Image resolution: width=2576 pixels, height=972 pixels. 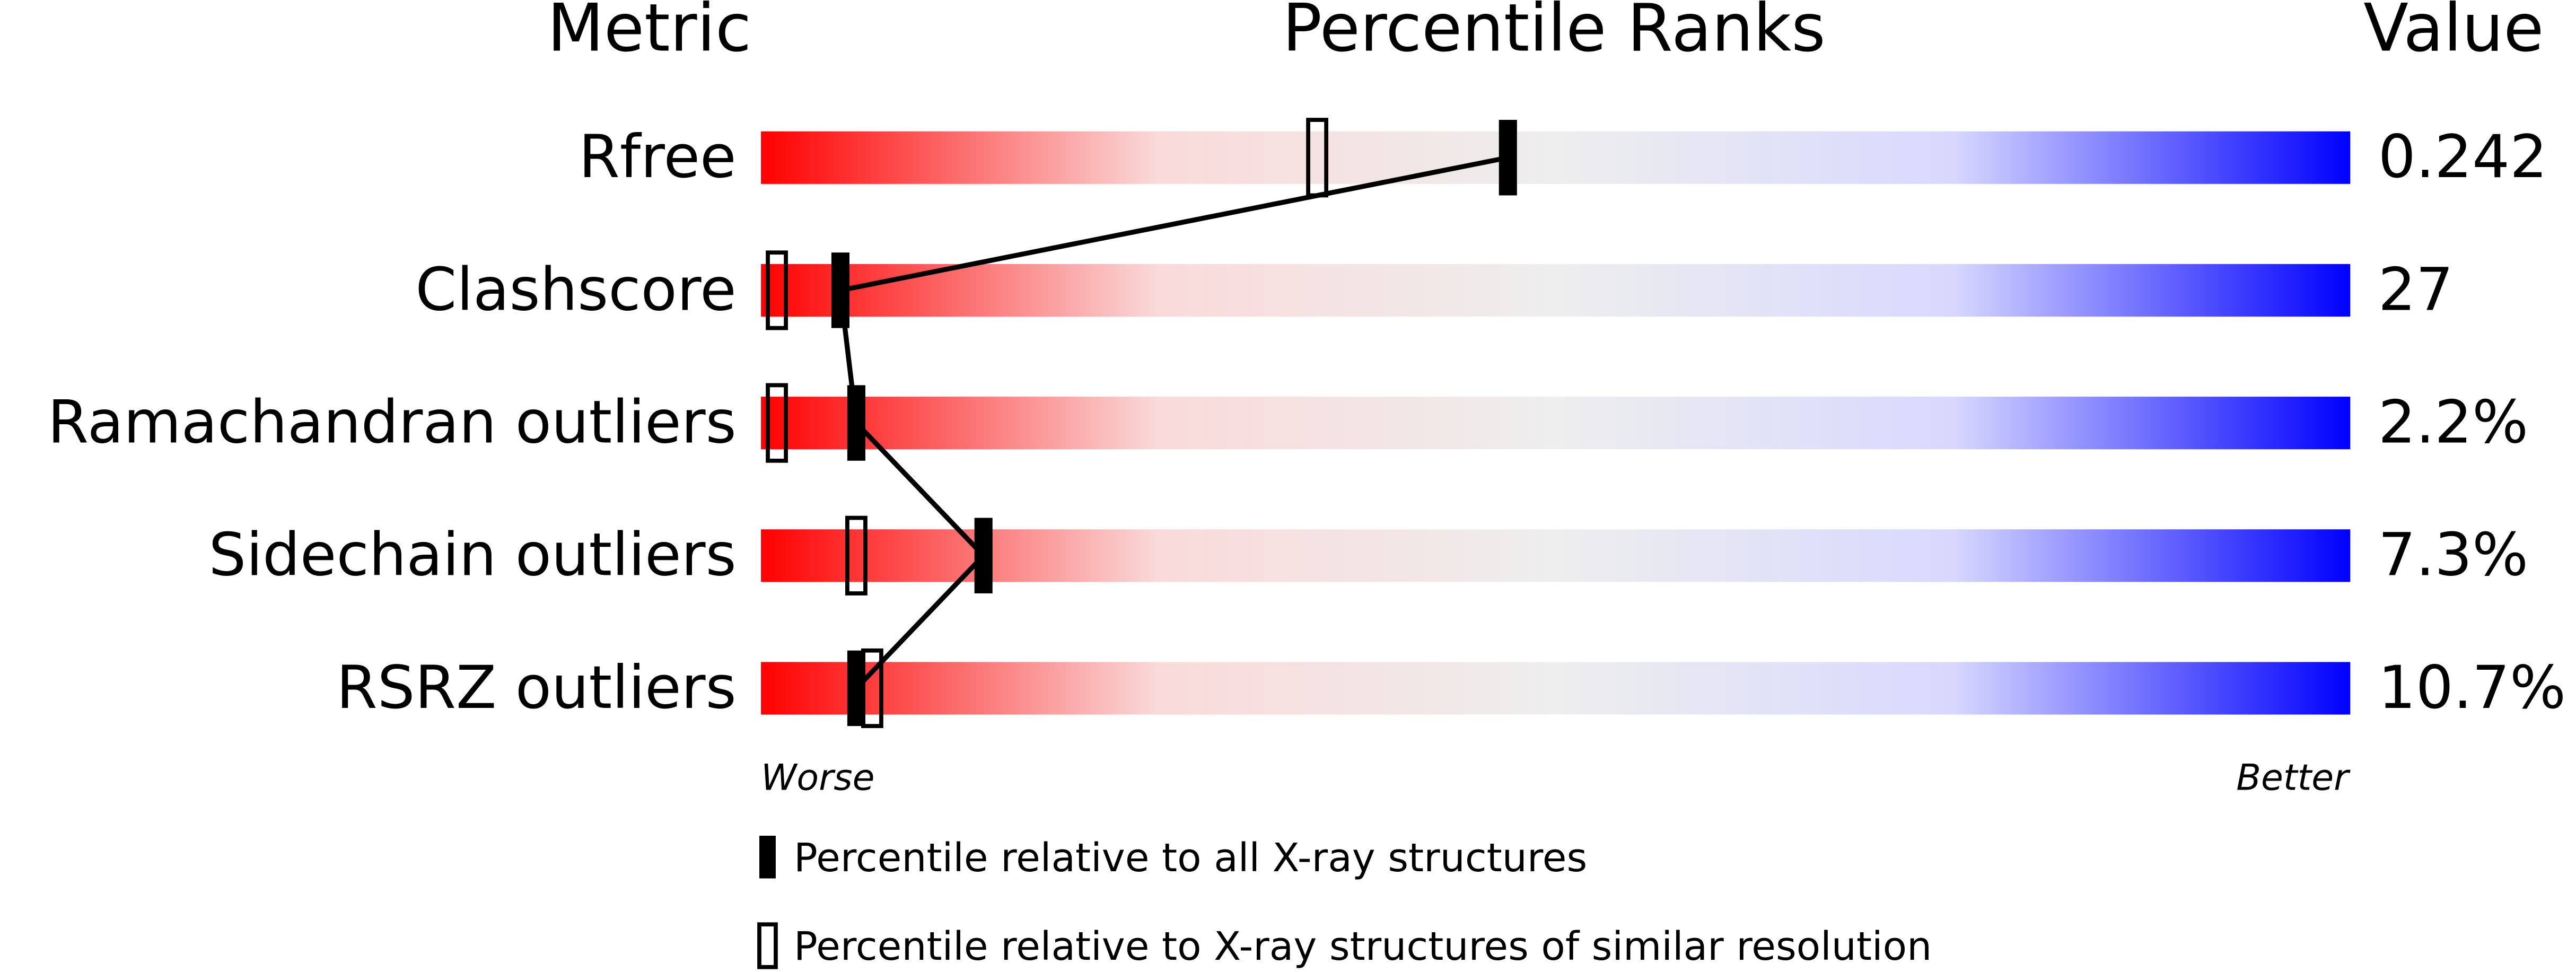 I want to click on metric-label: RSRZ outliers, so click(x=536, y=688).